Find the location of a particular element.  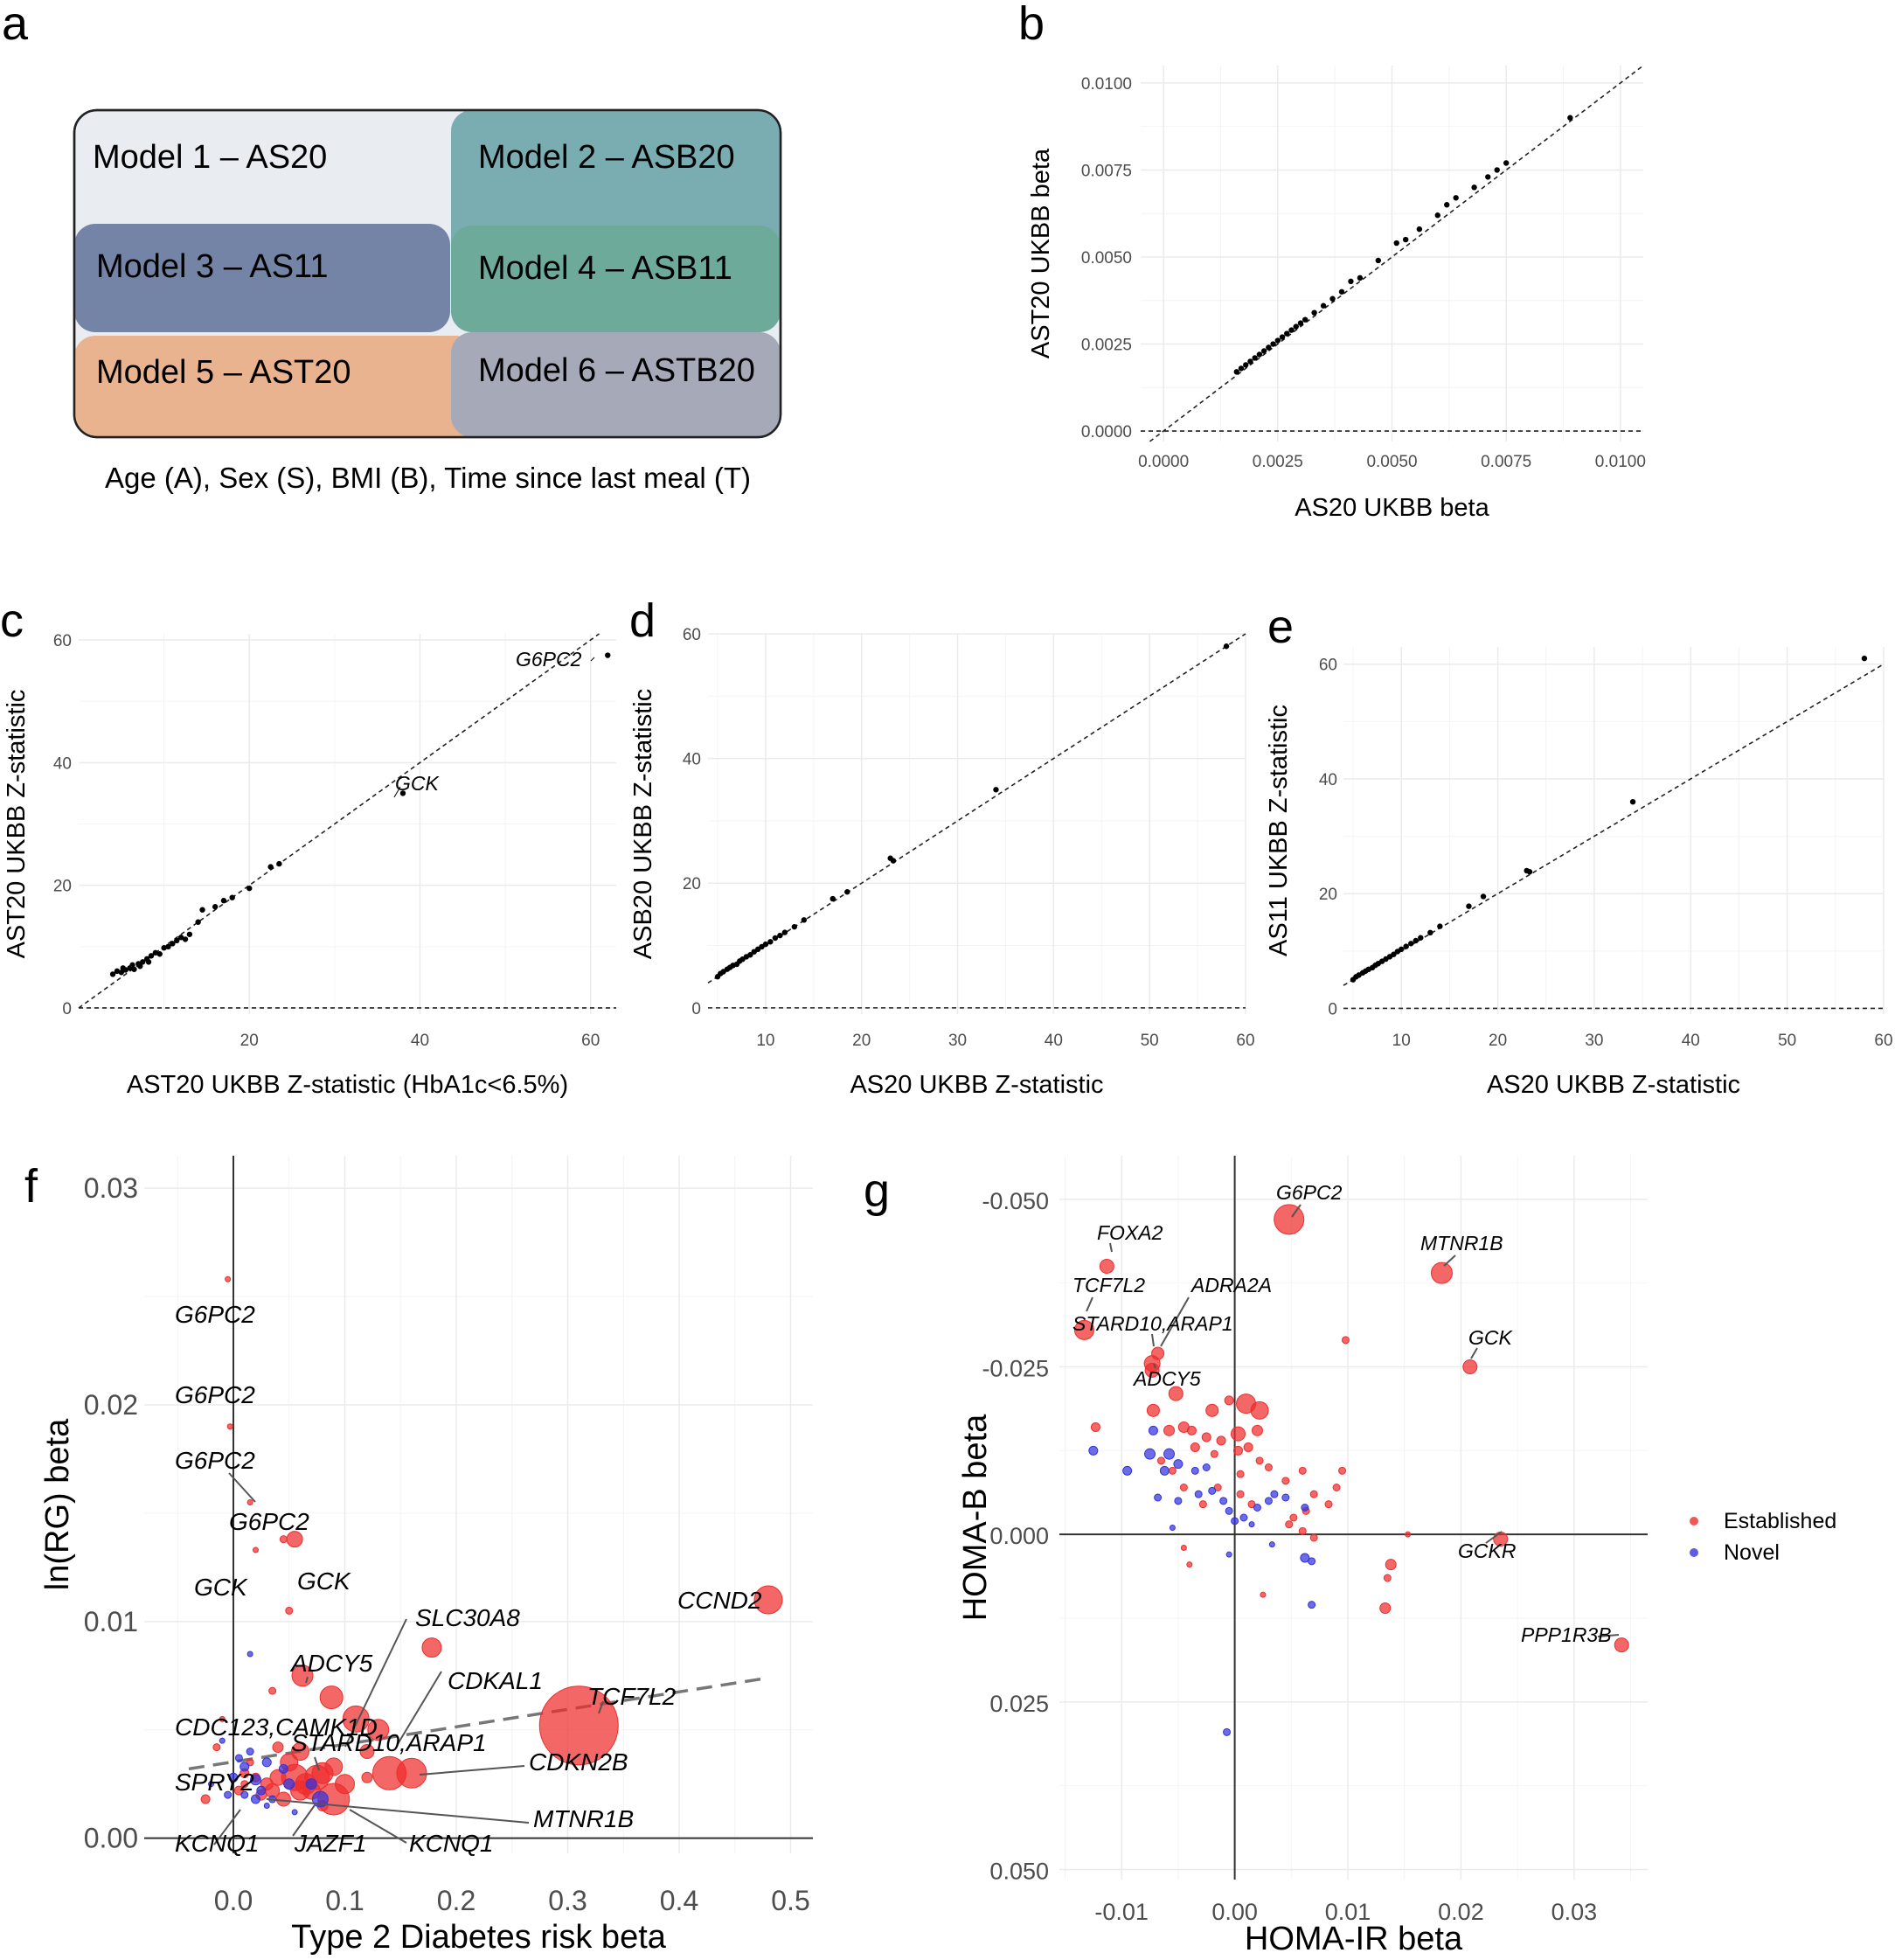

panel-d-letter: d is located at coordinates (642, 620).